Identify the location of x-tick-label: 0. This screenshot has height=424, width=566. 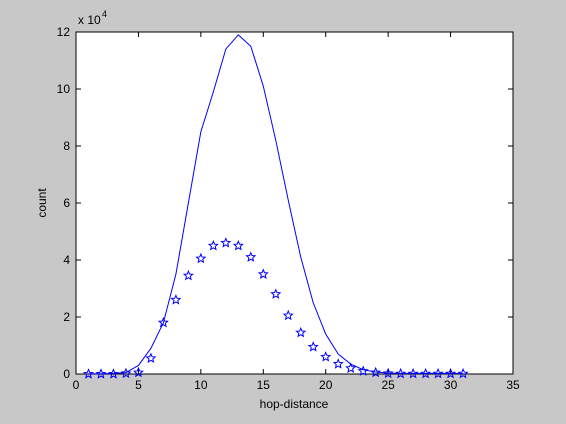
(76, 385).